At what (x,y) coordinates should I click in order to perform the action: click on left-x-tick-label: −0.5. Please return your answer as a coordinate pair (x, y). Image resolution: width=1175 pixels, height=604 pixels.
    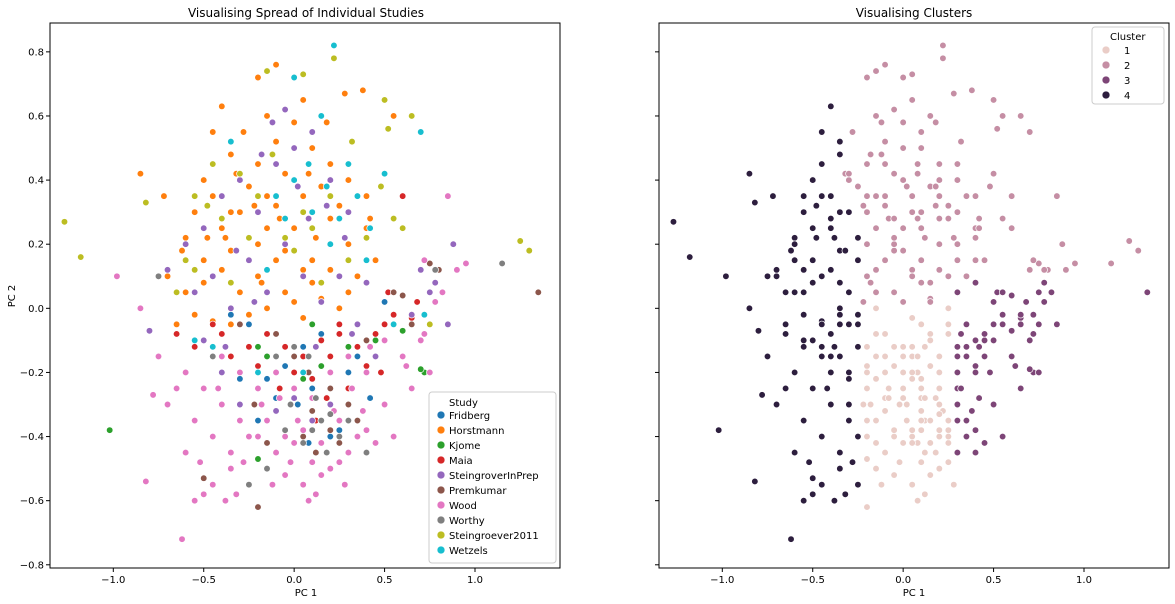
    Looking at the image, I should click on (204, 580).